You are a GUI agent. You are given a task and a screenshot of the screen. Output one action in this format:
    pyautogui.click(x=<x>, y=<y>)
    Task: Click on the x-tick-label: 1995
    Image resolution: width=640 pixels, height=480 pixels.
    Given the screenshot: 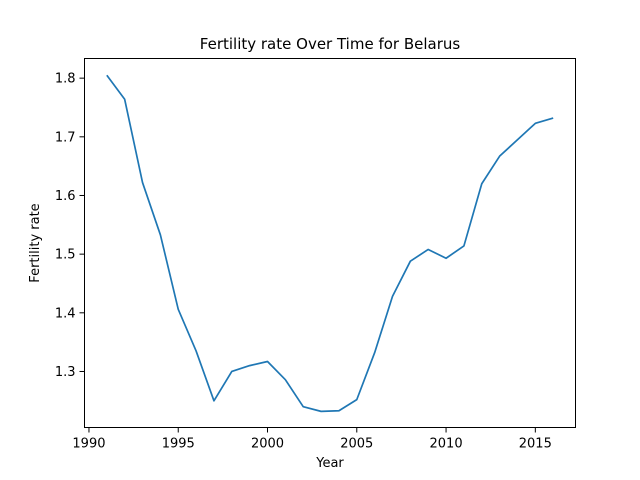 What is the action you would take?
    pyautogui.click(x=178, y=444)
    